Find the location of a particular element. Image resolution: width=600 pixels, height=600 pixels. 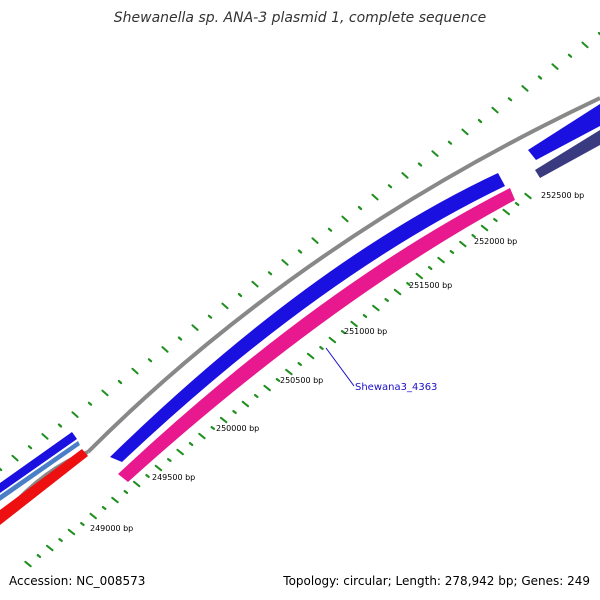

callout-label: Shewana3_4363 is located at coordinates (396, 387).